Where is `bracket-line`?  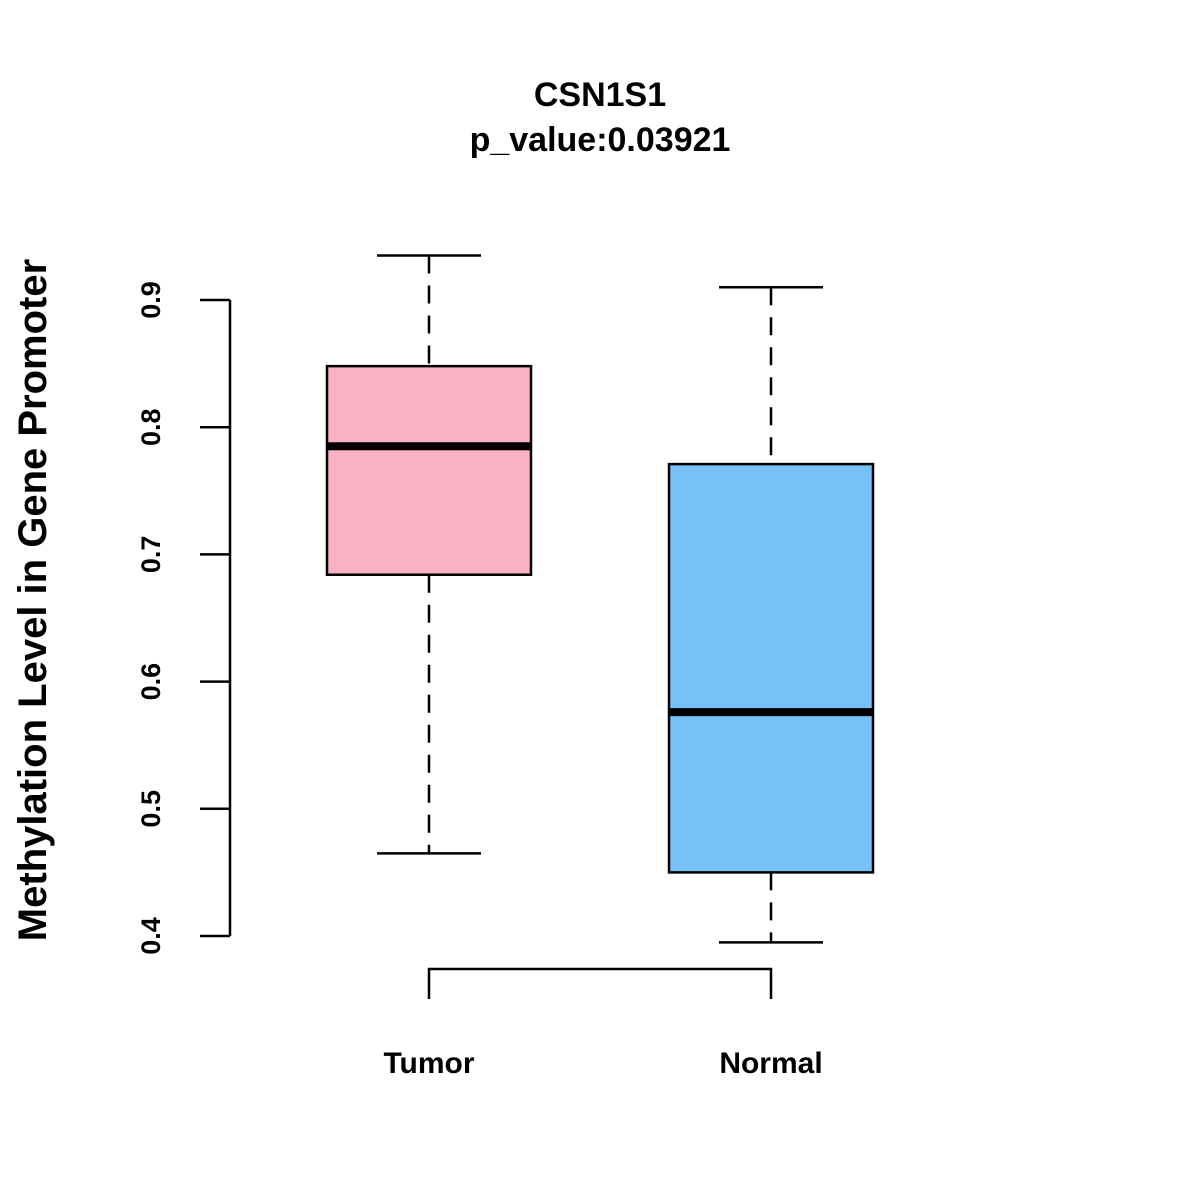 bracket-line is located at coordinates (600, 983).